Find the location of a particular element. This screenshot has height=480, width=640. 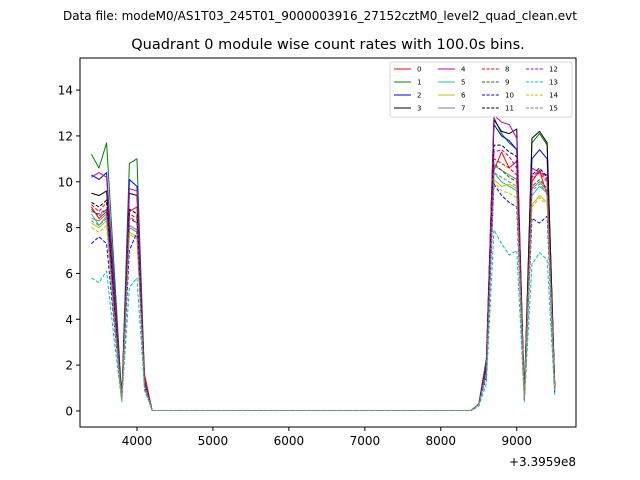

y-tick-label: 8 is located at coordinates (69, 228).